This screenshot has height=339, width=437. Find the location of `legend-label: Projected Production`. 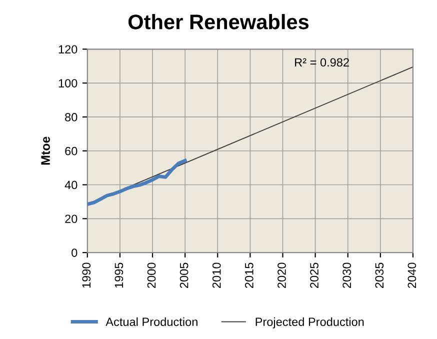

legend-label: Projected Production is located at coordinates (310, 322).